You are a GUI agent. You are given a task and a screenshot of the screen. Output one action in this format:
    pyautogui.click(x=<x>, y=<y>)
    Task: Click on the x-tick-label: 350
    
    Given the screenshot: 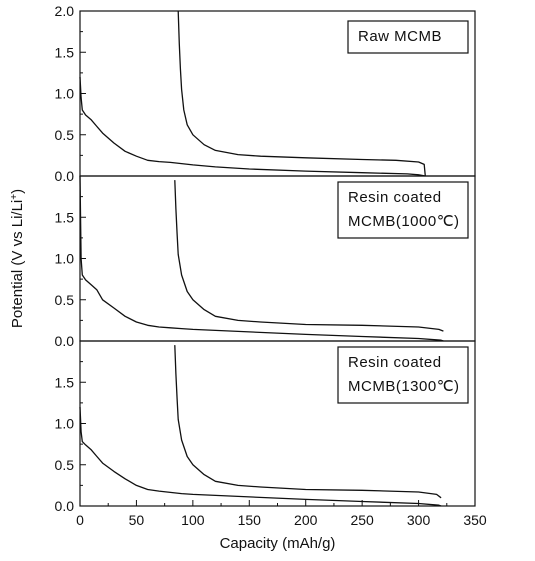 What is the action you would take?
    pyautogui.click(x=475, y=520)
    